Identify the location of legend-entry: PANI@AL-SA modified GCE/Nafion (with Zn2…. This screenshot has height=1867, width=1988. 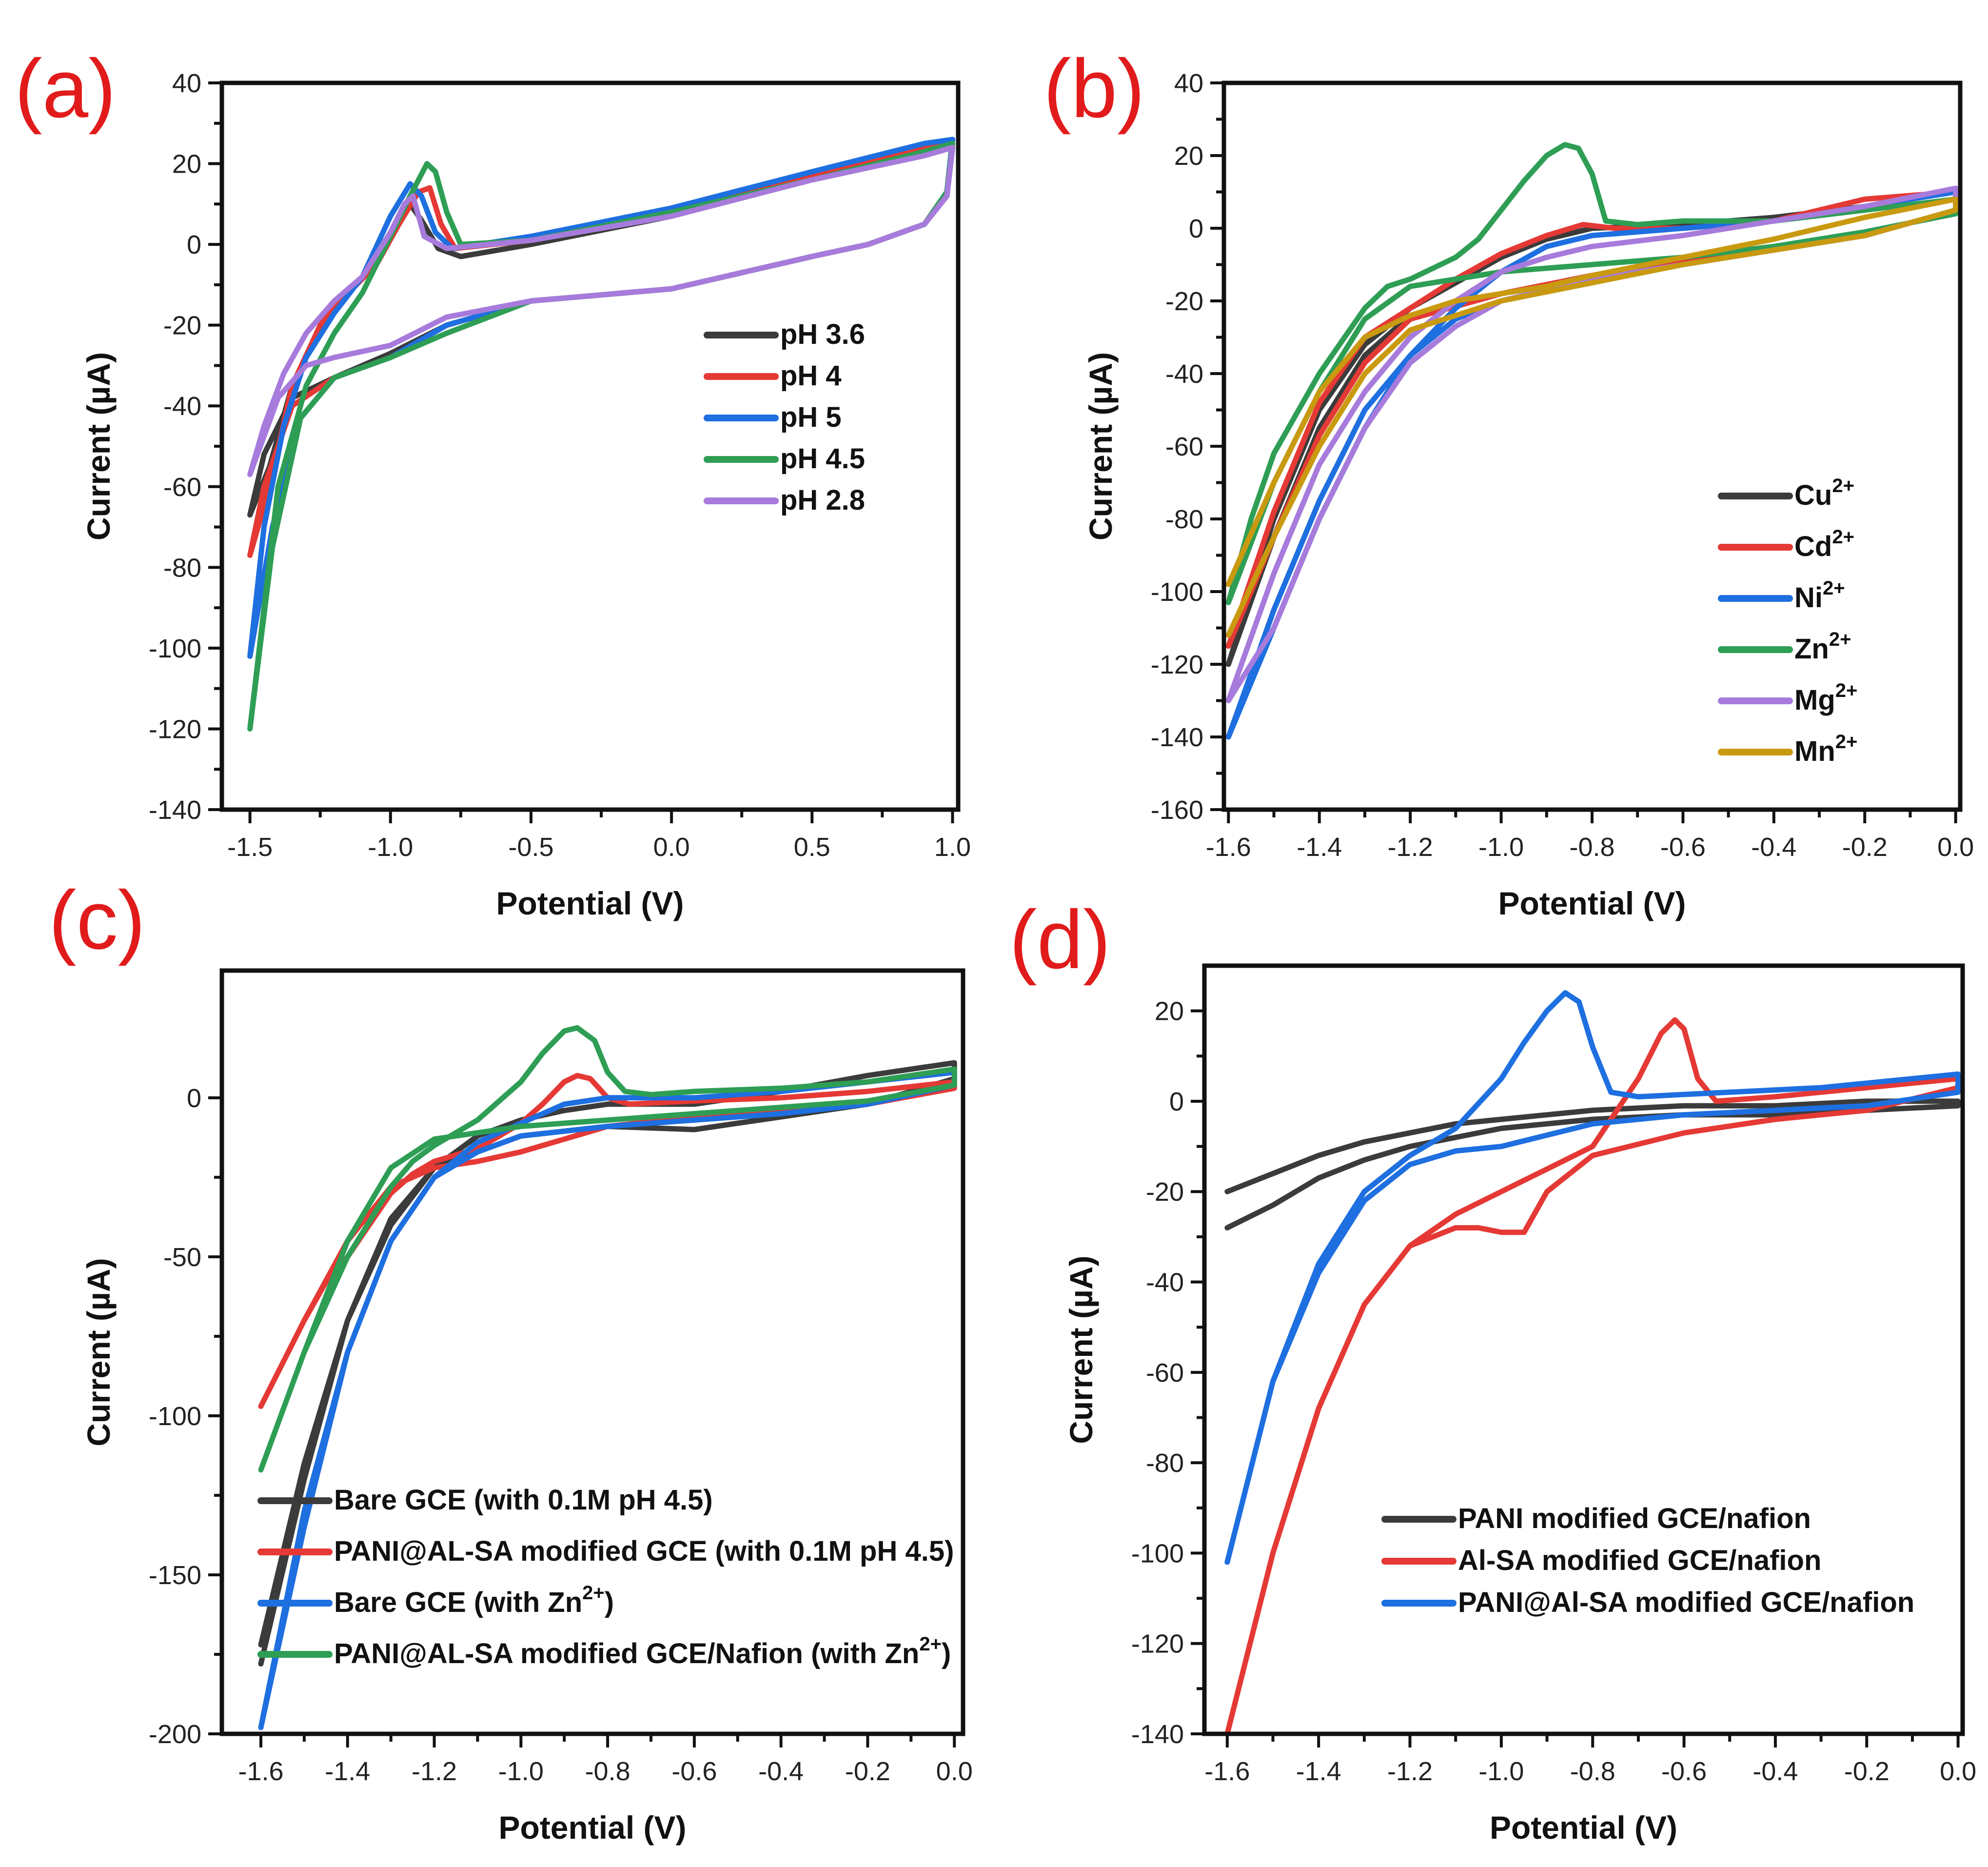
(642, 1651).